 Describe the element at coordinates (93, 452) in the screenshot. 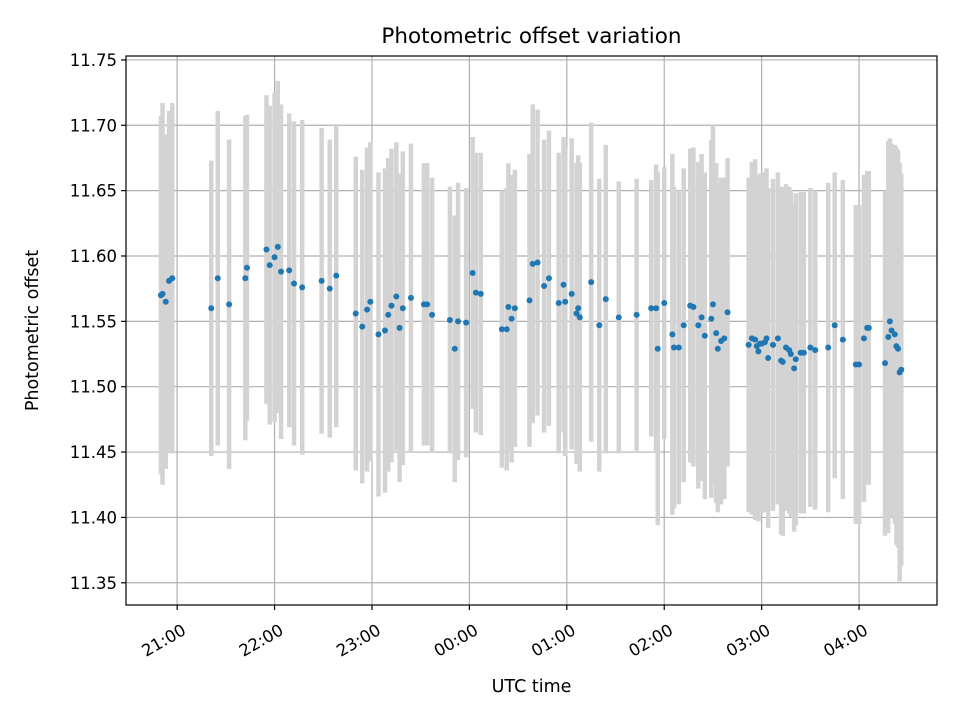

I see `y-tick-label: 11.45` at that location.